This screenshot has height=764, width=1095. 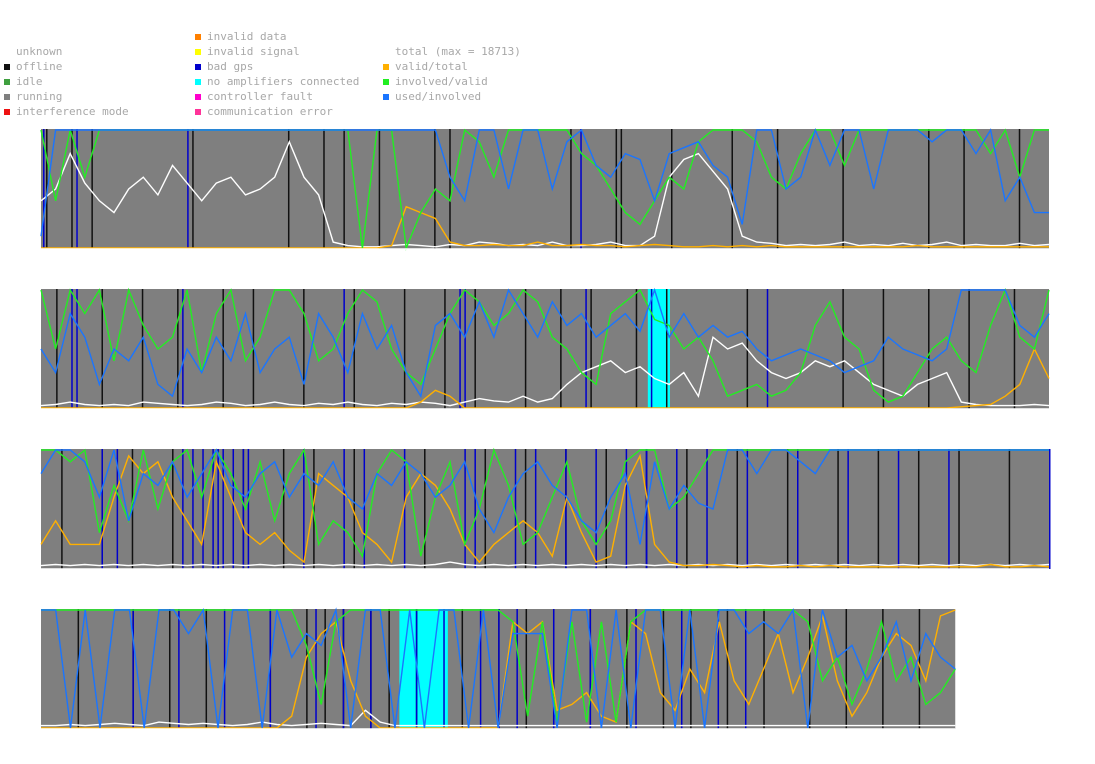 What do you see at coordinates (230, 66) in the screenshot?
I see `legend-label: bad gps` at bounding box center [230, 66].